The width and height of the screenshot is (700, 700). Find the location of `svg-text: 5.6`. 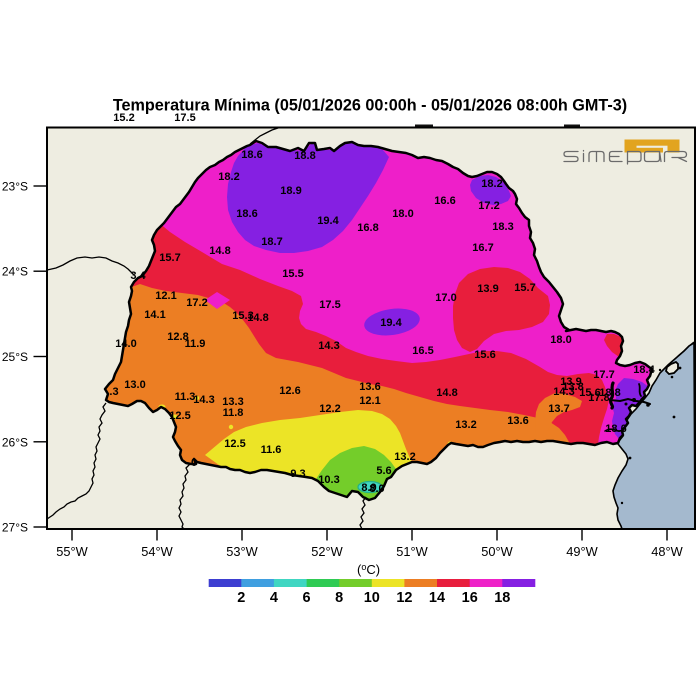

svg-text: 5.6 is located at coordinates (383, 471).